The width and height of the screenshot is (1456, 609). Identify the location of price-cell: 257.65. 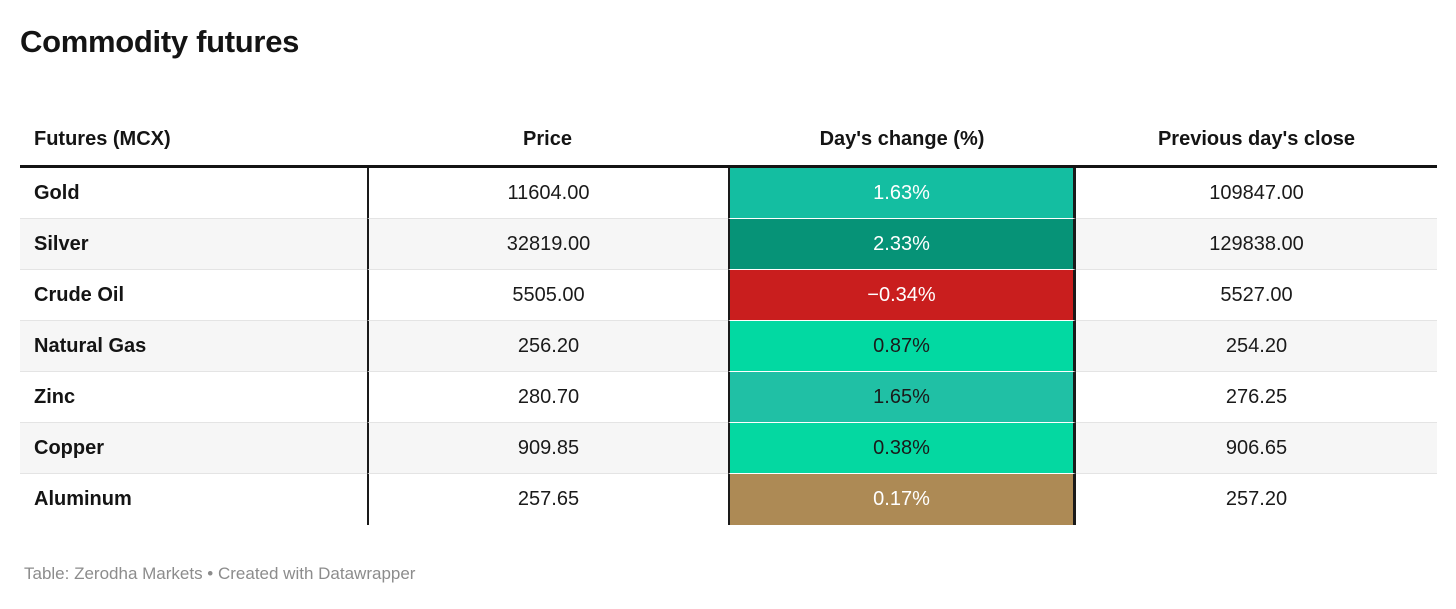
(547, 499).